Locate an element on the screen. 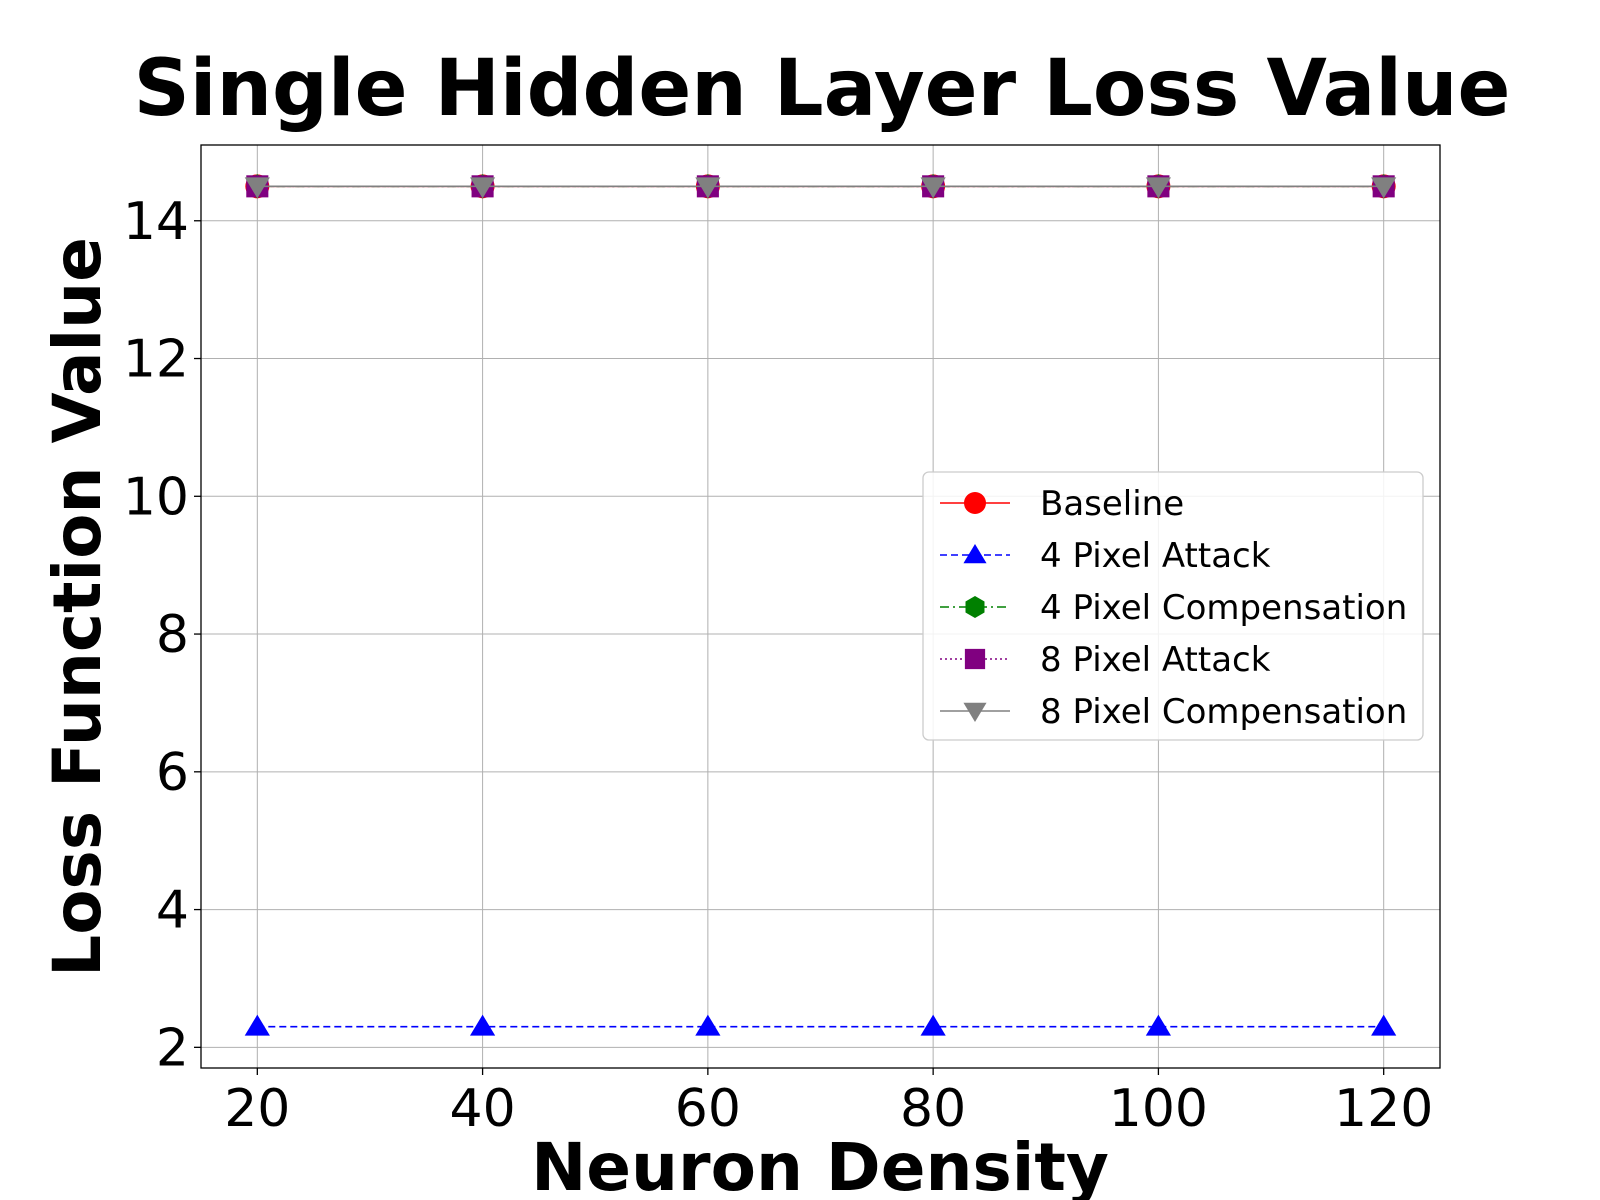  chart-title: Single Hidden Layer Loss Value is located at coordinates (822, 89).